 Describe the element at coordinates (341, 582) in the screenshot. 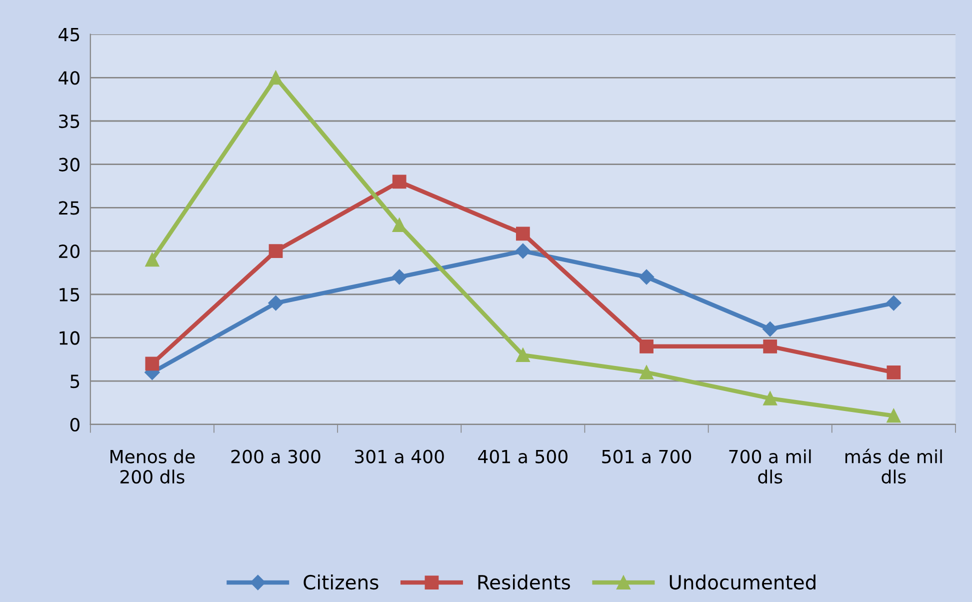

I see `legend-label: Citizens` at that location.